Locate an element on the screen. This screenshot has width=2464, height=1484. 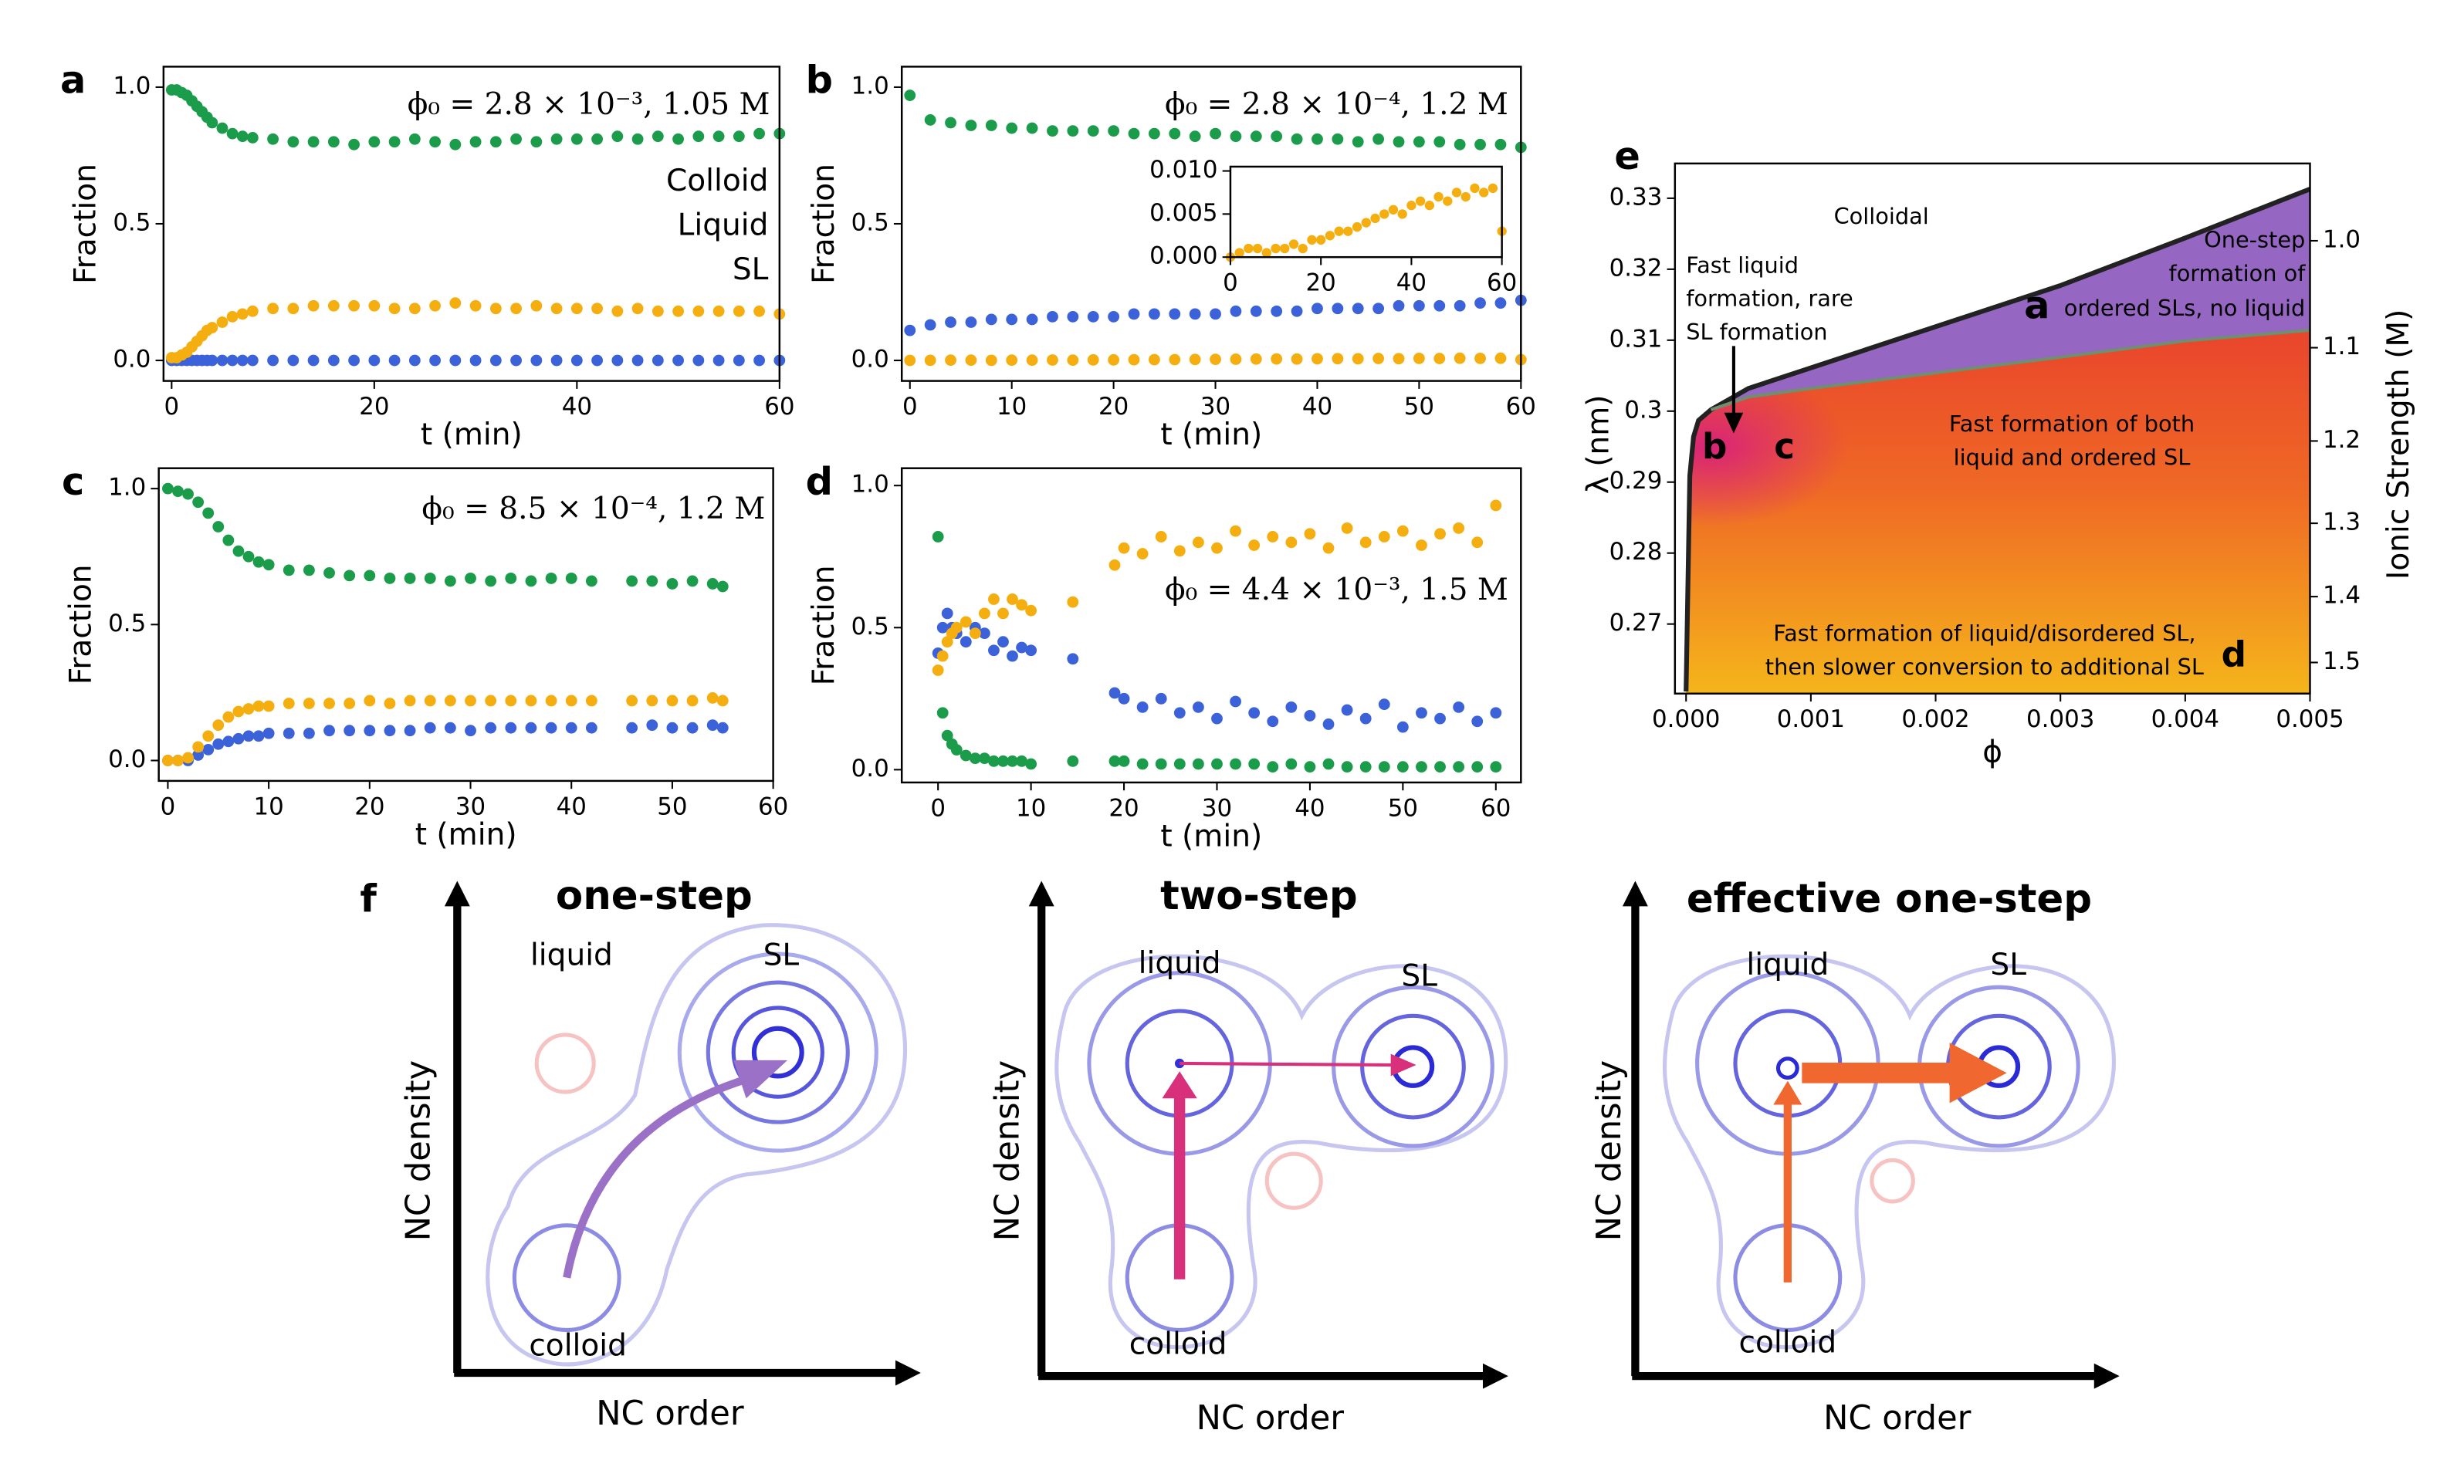
x-tick-label: 0 is located at coordinates (172, 407).